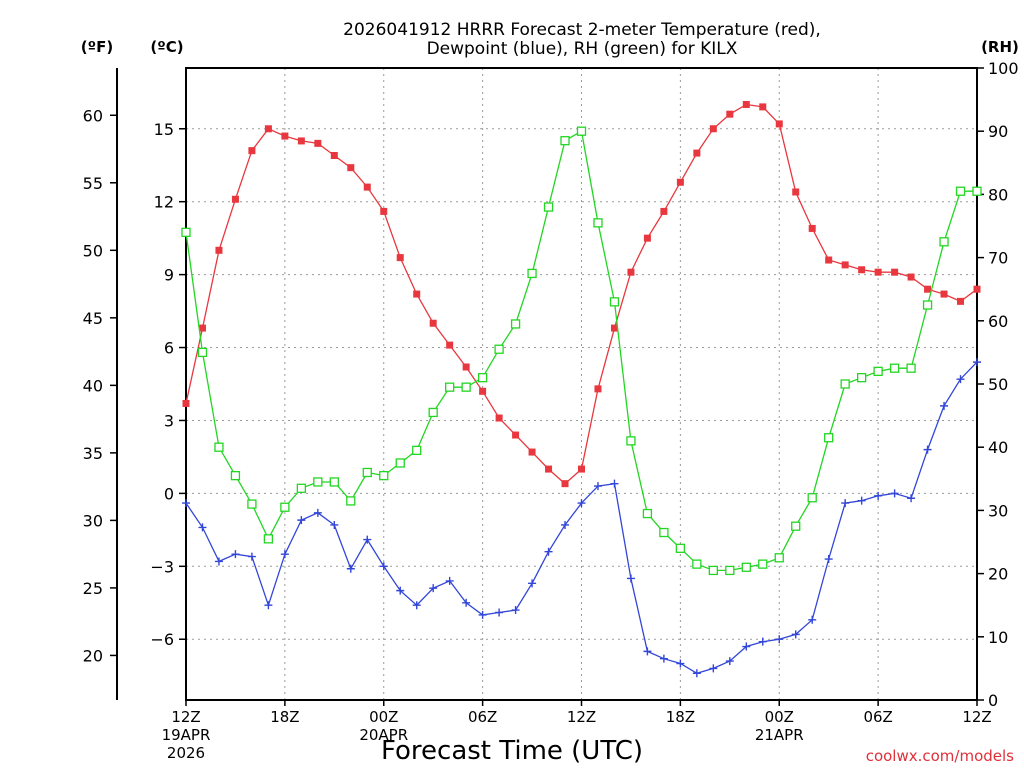  I want to click on x-tick-label: 19APR, so click(186, 735).